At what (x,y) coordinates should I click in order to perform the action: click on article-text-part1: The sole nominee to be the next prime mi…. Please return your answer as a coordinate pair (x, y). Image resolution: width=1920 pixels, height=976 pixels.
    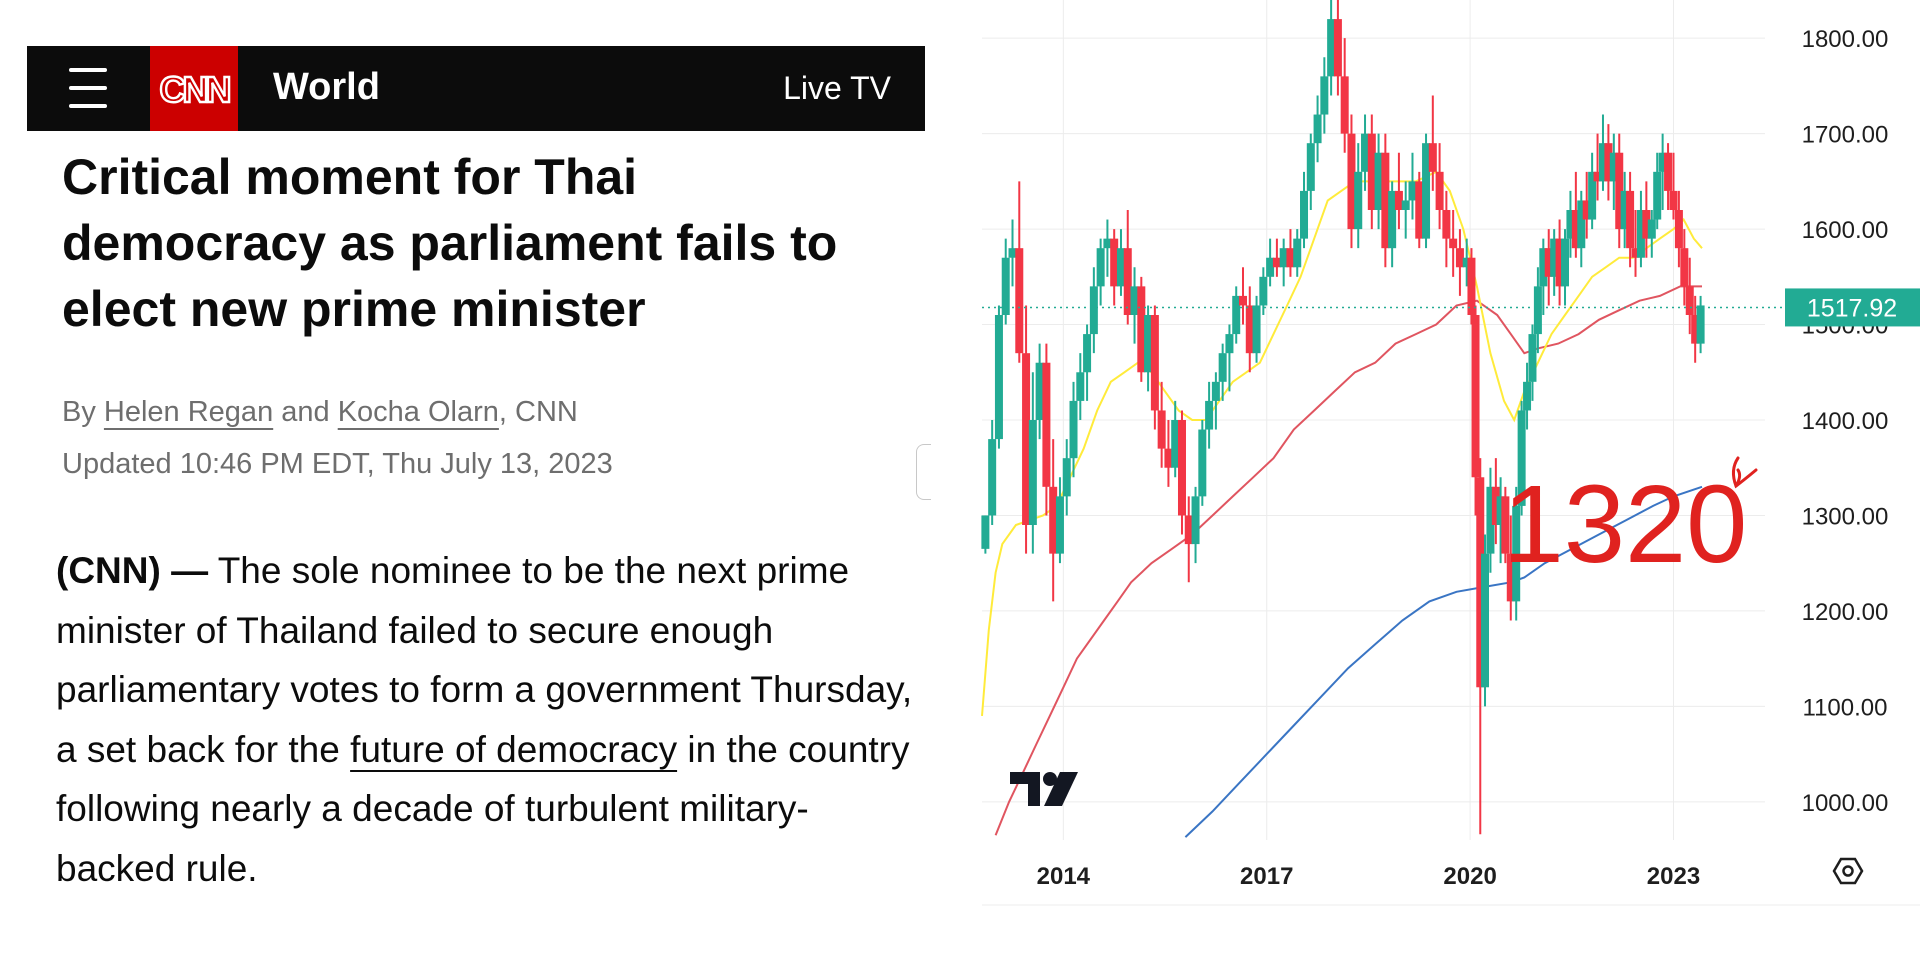
    Looking at the image, I should click on (484, 660).